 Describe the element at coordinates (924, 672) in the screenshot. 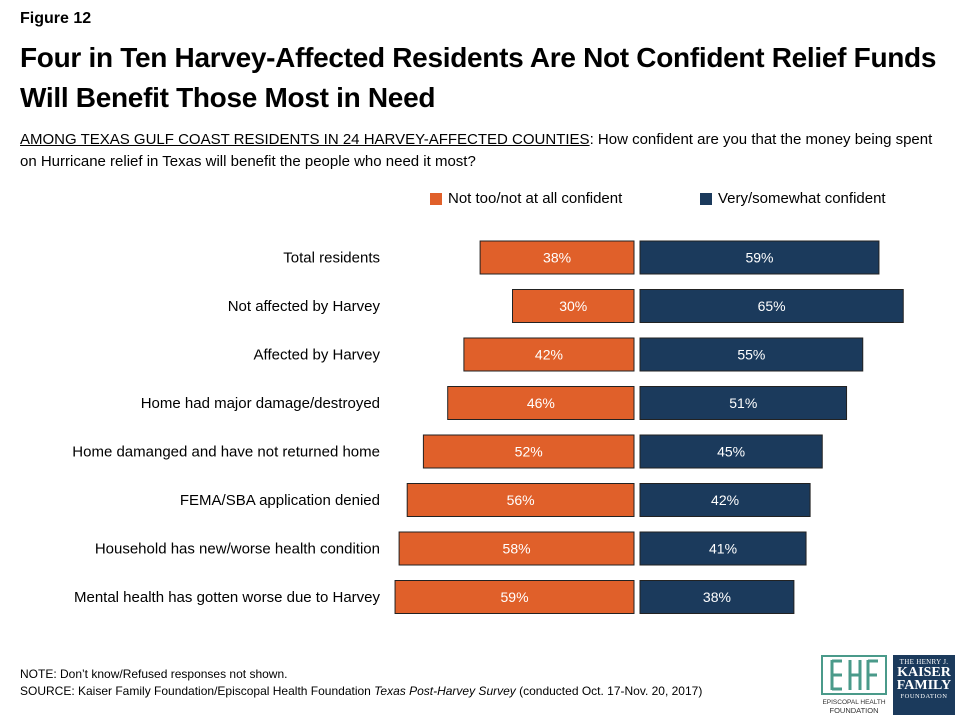

I see `kff-logo-text-2: KAISER` at that location.